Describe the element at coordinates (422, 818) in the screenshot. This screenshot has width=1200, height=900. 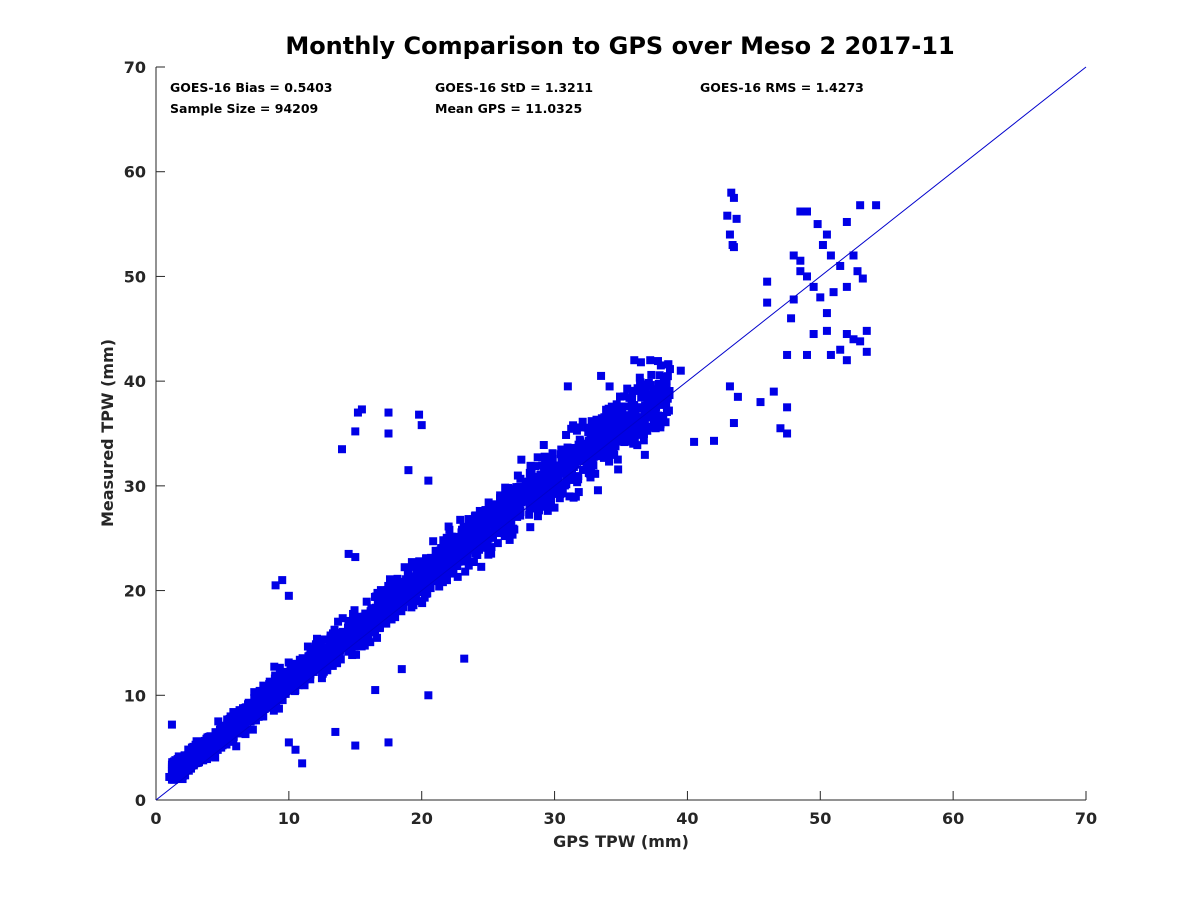
I see `x-tick-label: 20` at that location.